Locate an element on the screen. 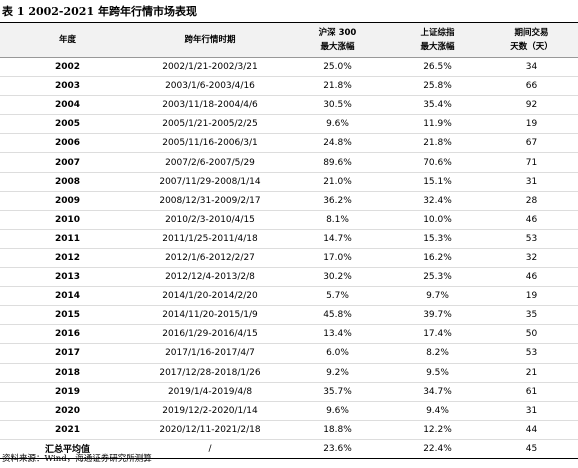 The image size is (578, 468). table-cell: 2003 is located at coordinates (67, 86).